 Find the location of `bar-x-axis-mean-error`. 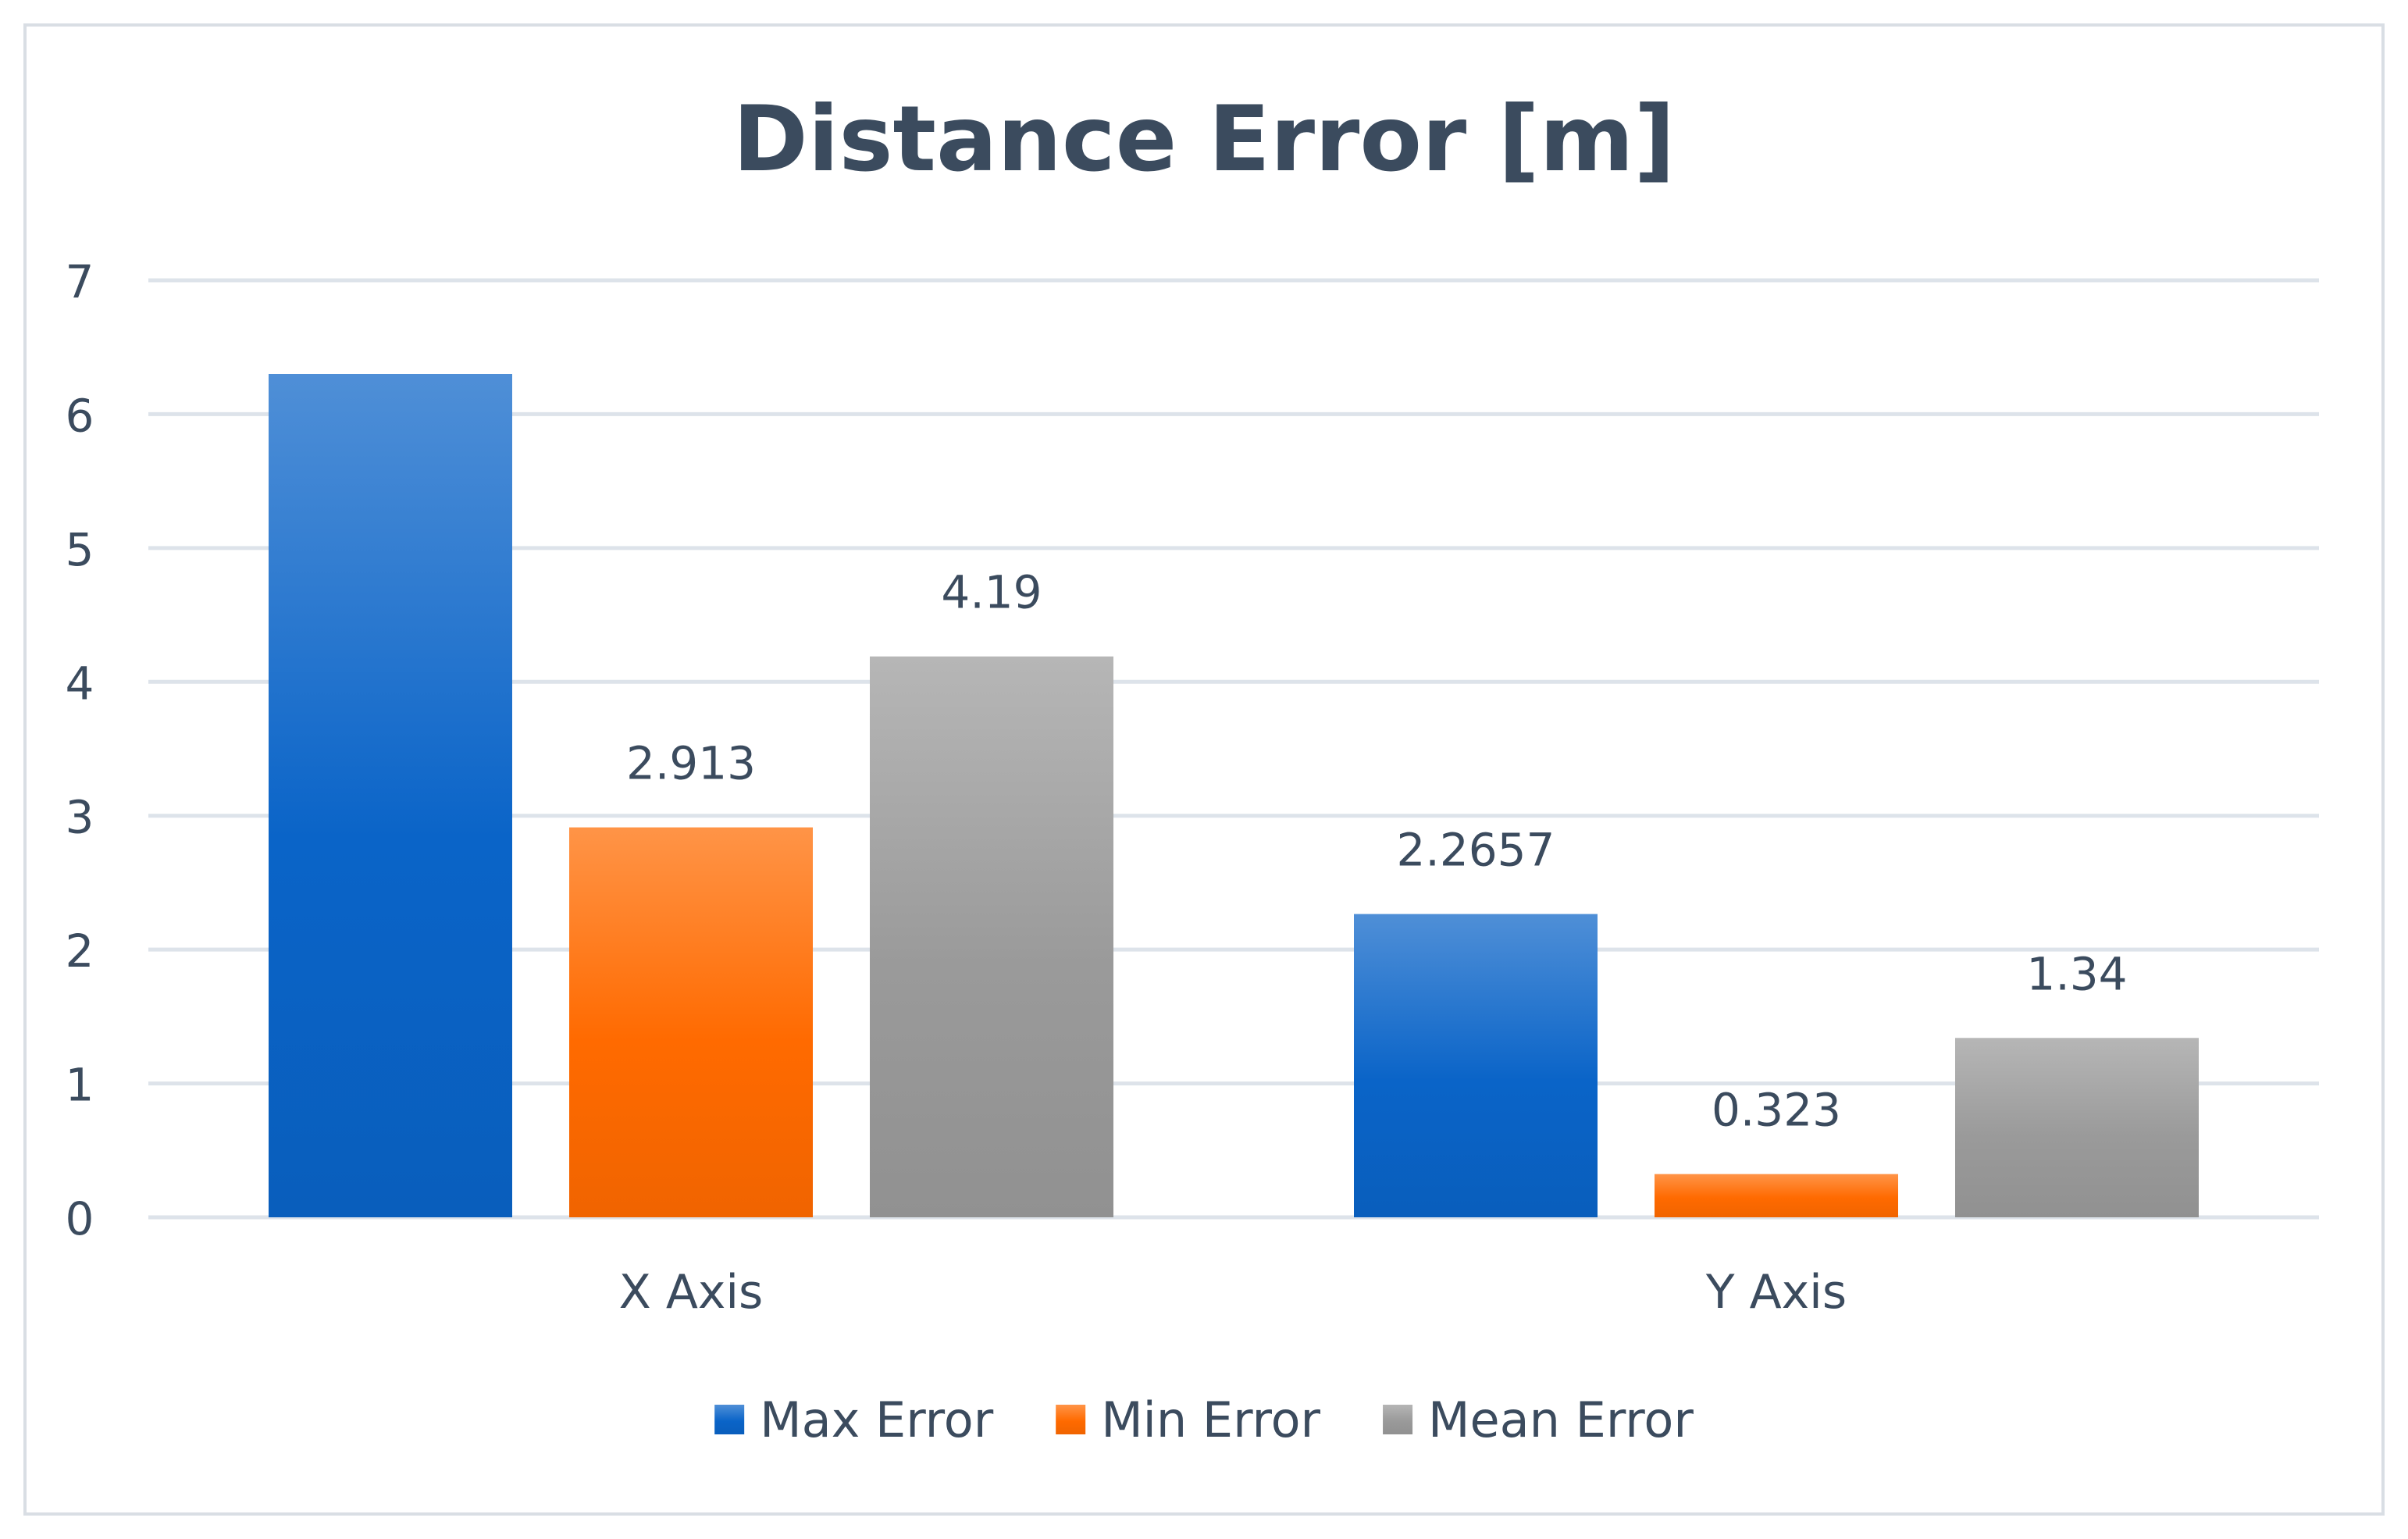

bar-x-axis-mean-error is located at coordinates (991, 936).